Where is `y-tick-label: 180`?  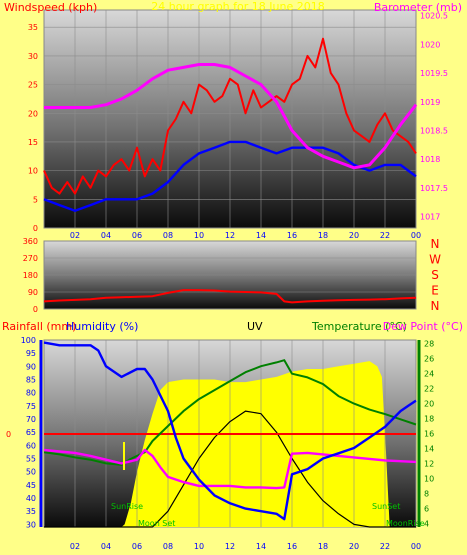 y-tick-label: 180 is located at coordinates (30, 275).